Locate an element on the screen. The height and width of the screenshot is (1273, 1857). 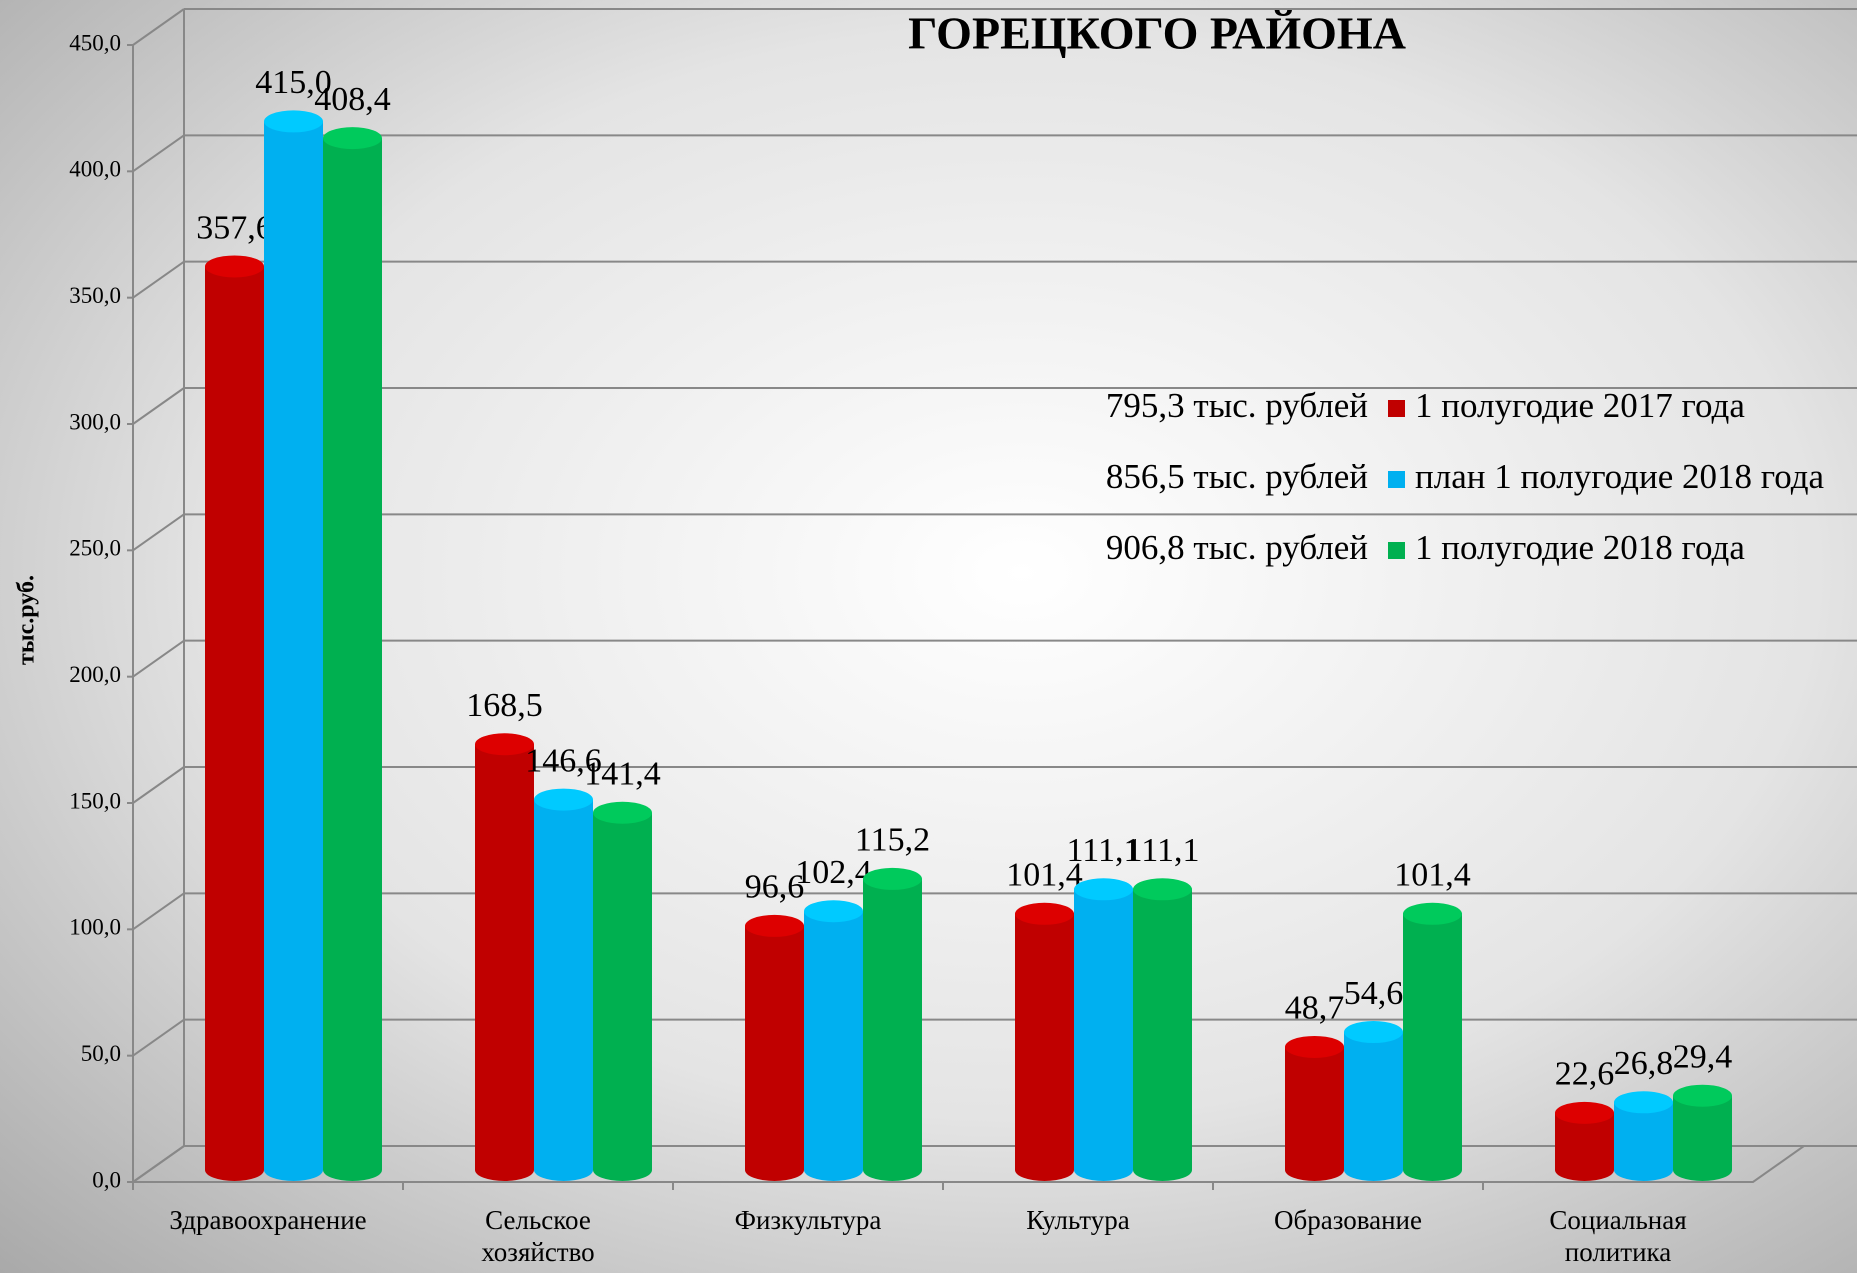
y-tick-label: 450,0 is located at coordinates (95, 42).